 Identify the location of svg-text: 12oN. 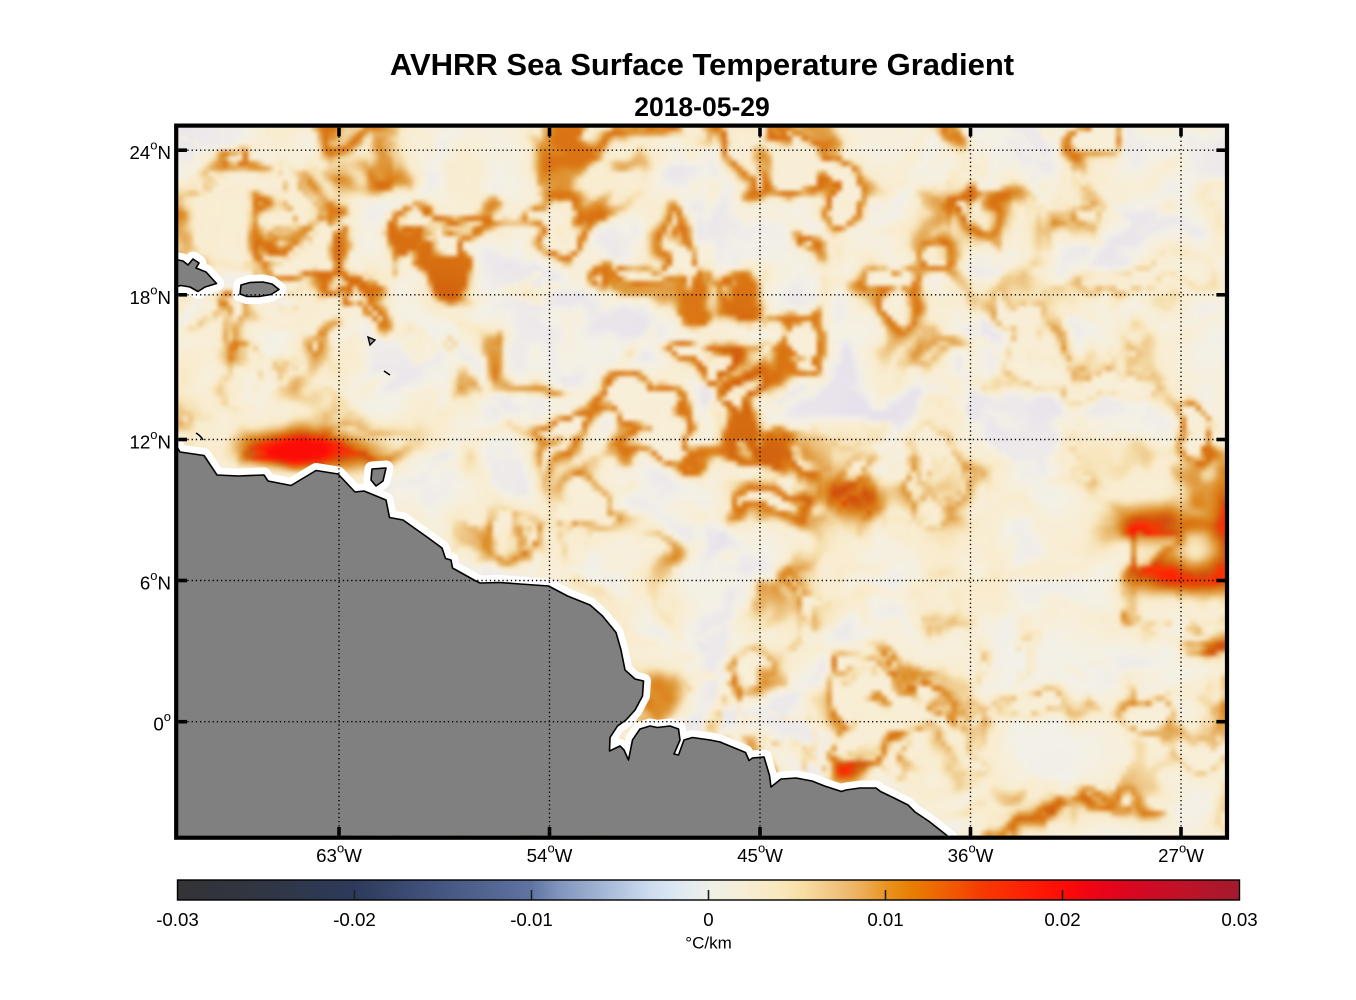
(150, 440).